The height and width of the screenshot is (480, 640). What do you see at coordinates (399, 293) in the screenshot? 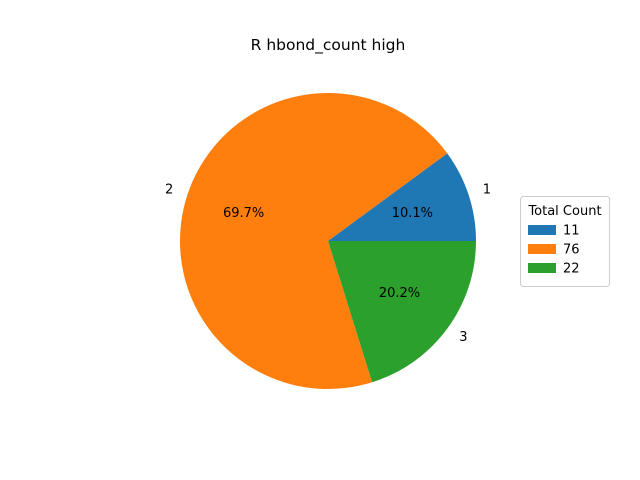
I see `slice-percent-3: 20.2%` at bounding box center [399, 293].